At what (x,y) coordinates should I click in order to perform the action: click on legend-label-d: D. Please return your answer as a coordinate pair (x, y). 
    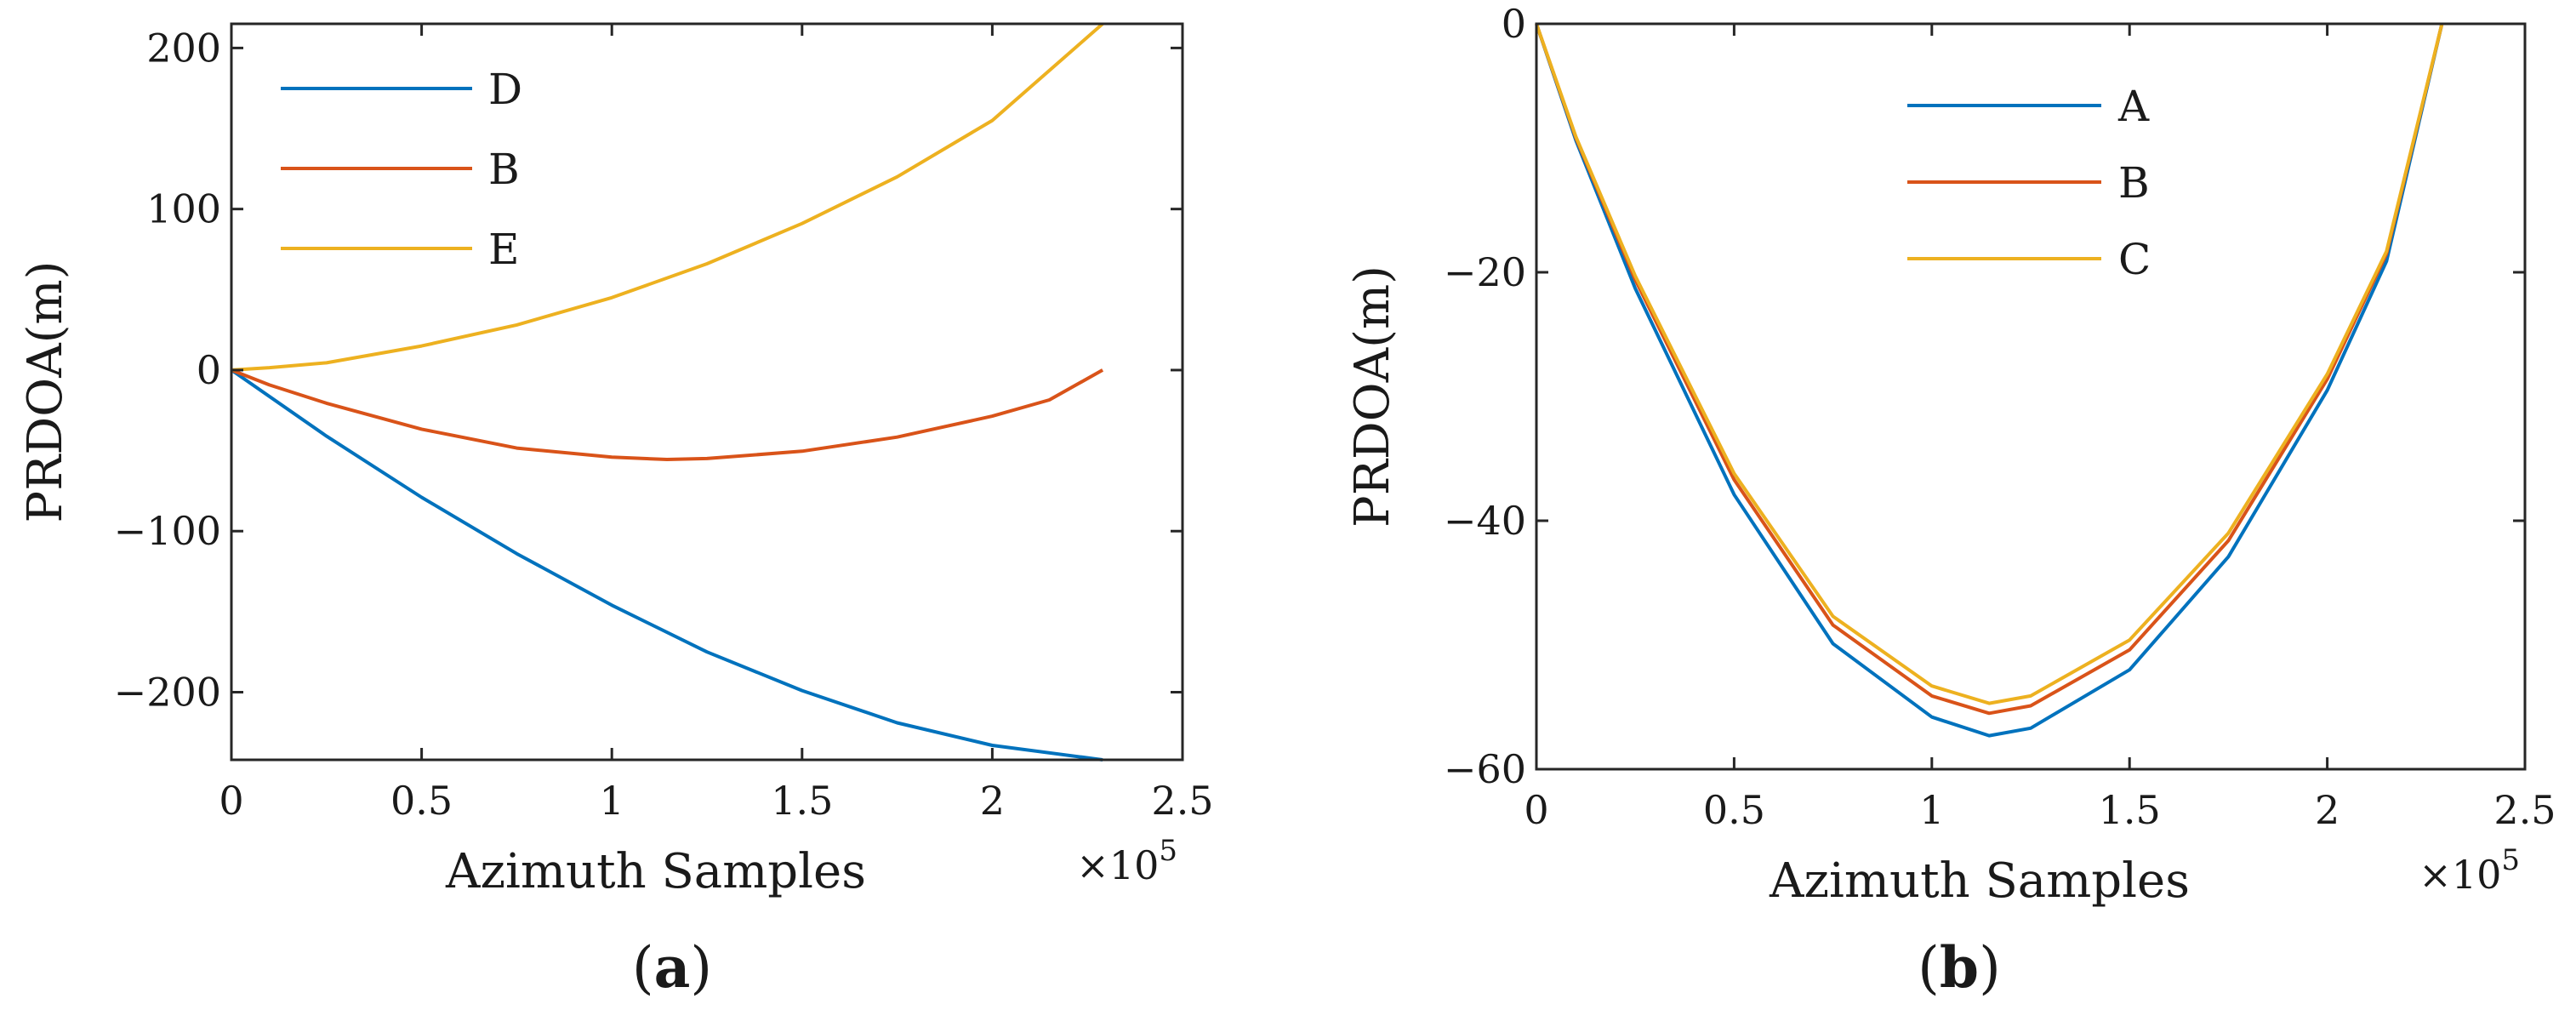
    Looking at the image, I should click on (505, 90).